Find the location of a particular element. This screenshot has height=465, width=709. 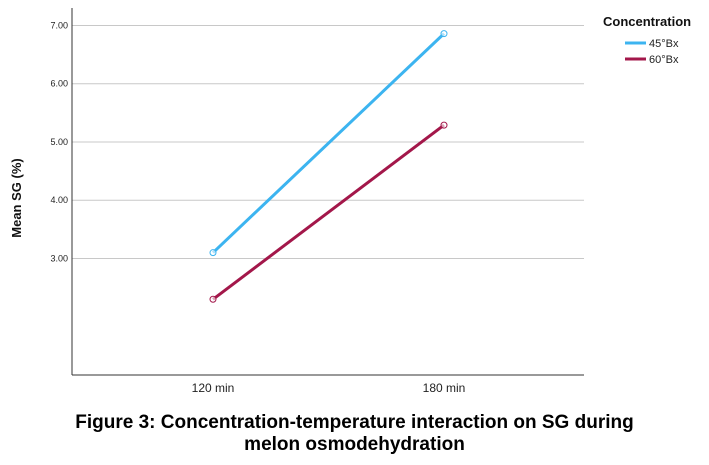

y-tick-label: 5.00 is located at coordinates (59, 142).